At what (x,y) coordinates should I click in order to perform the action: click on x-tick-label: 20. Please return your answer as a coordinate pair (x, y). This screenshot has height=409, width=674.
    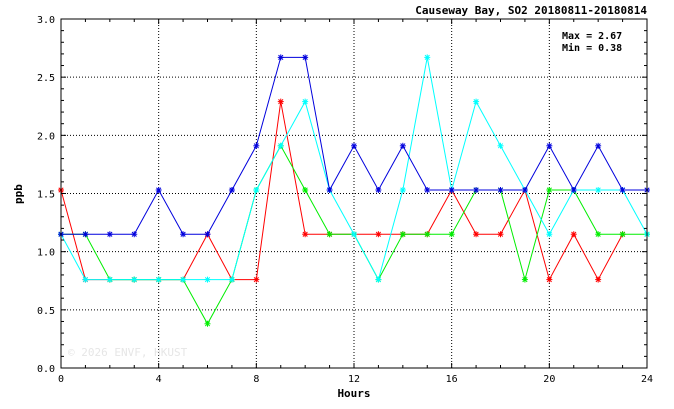
    Looking at the image, I should click on (549, 379).